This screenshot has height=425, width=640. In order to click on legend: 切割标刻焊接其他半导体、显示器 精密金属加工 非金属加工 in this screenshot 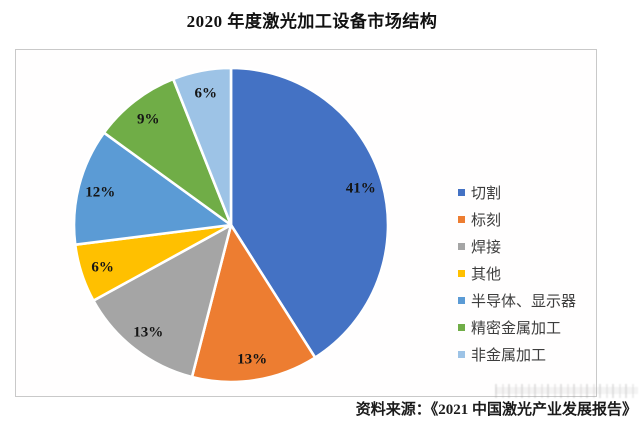, I will do `click(517, 273)`.